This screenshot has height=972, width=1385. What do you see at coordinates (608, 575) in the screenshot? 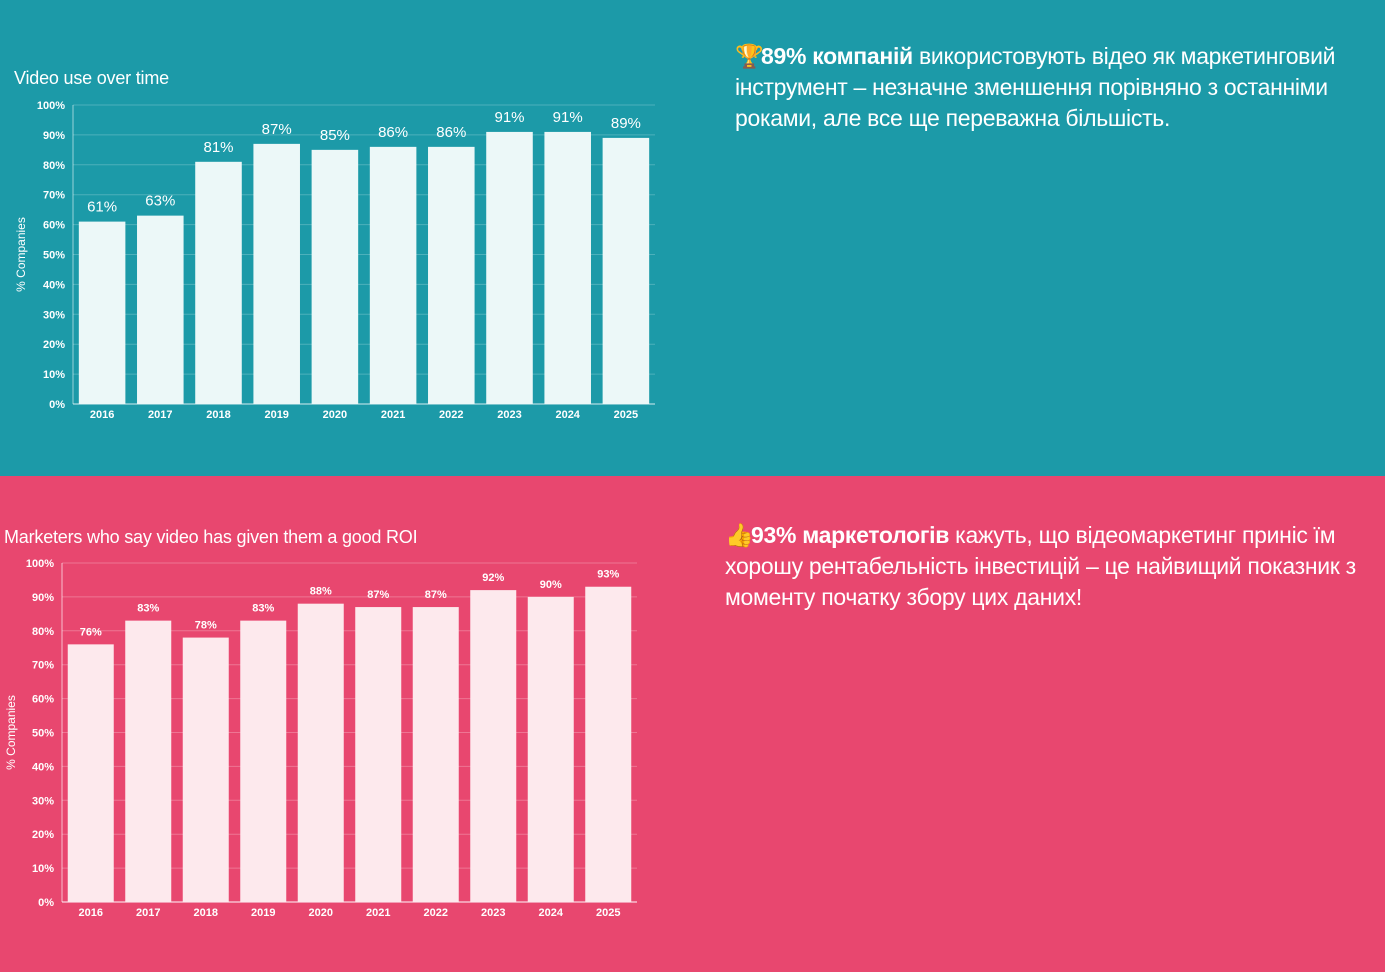
I see `data-label: 93%` at bounding box center [608, 575].